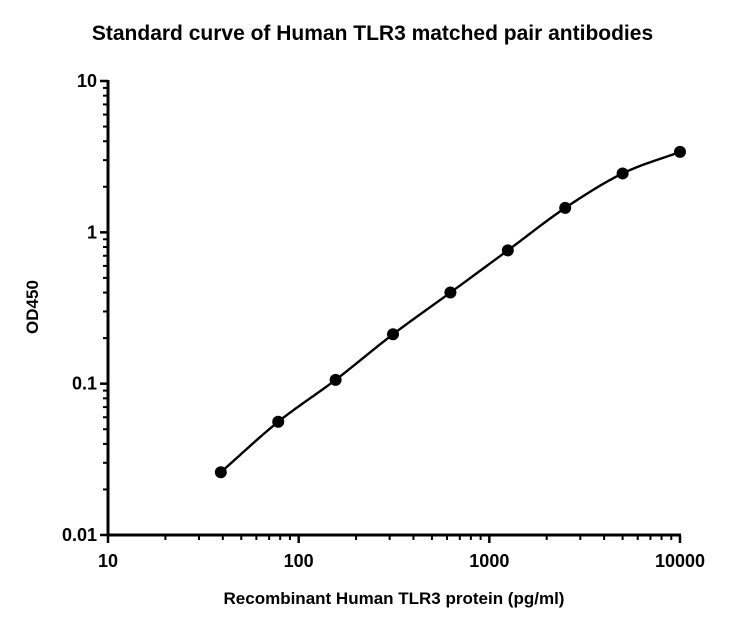 The image size is (745, 630). Describe the element at coordinates (108, 561) in the screenshot. I see `x-tick-label: 10` at that location.